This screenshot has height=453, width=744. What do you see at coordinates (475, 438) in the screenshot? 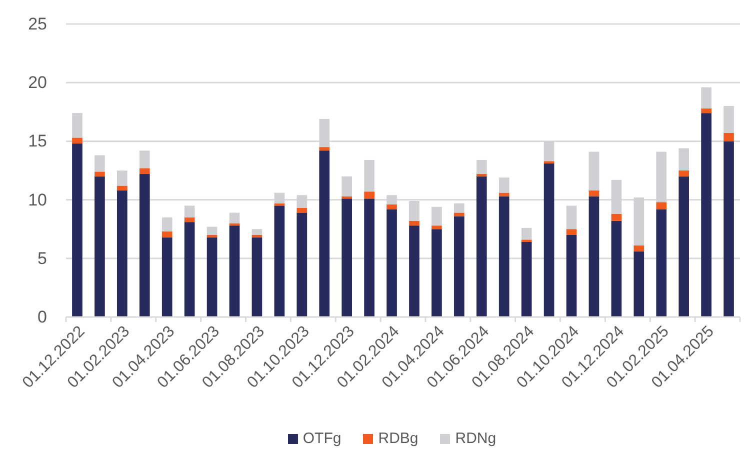
I see `legend-label: RDNg` at bounding box center [475, 438].